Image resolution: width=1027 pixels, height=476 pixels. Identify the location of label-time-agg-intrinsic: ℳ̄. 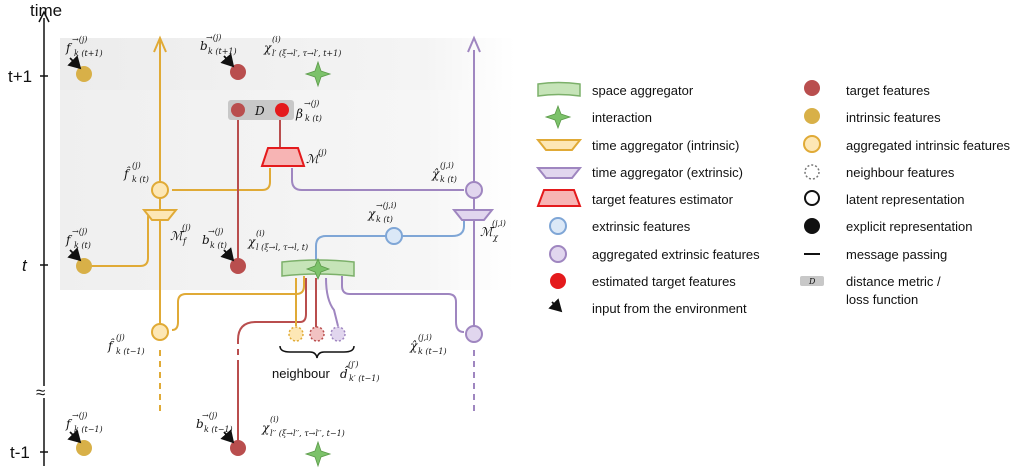
(177, 236).